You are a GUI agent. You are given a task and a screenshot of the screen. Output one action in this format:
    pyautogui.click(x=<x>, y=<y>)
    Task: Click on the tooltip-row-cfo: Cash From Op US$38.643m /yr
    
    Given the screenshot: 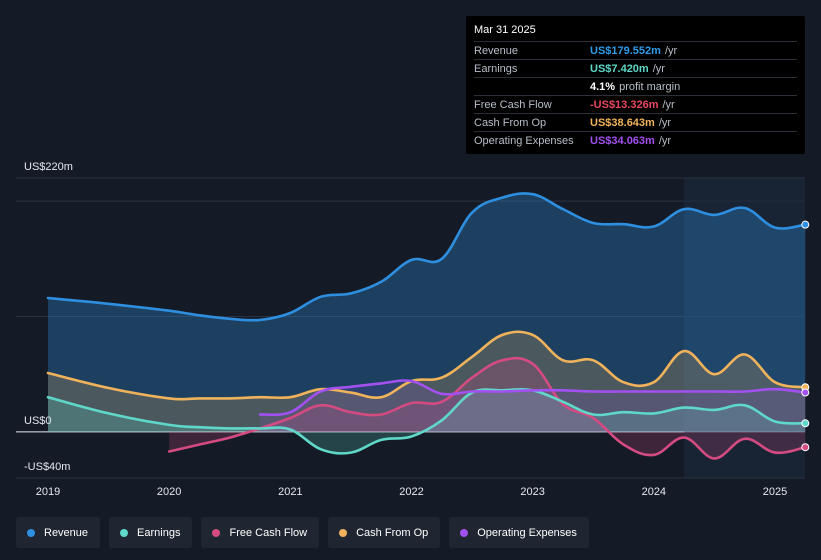 What is the action you would take?
    pyautogui.click(x=635, y=122)
    